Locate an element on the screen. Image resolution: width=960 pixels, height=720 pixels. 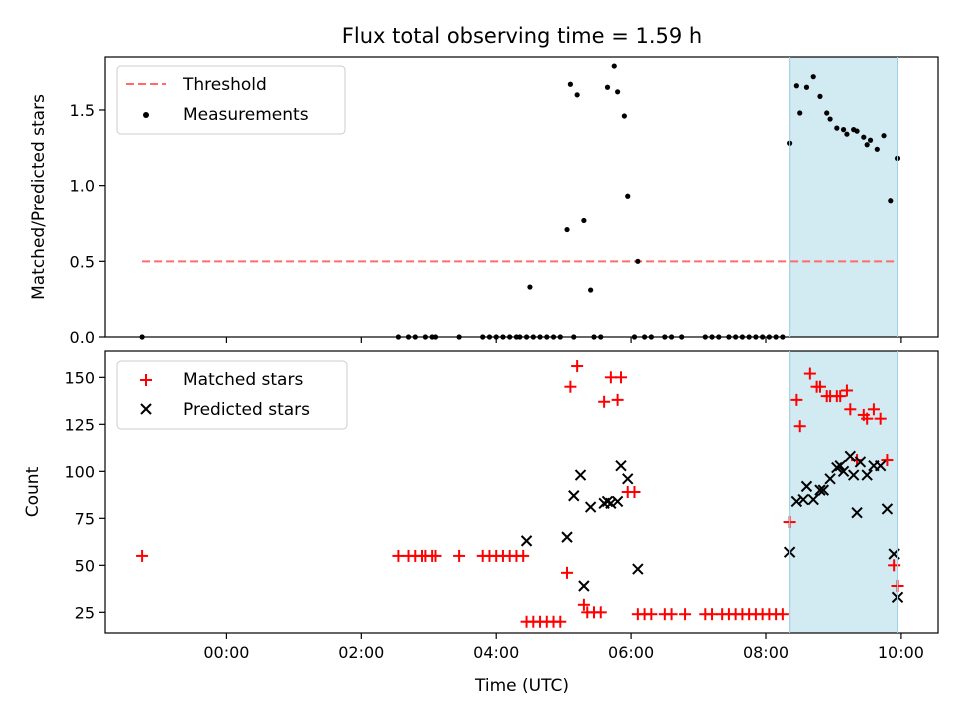
bottom-legend-box is located at coordinates (232, 395).